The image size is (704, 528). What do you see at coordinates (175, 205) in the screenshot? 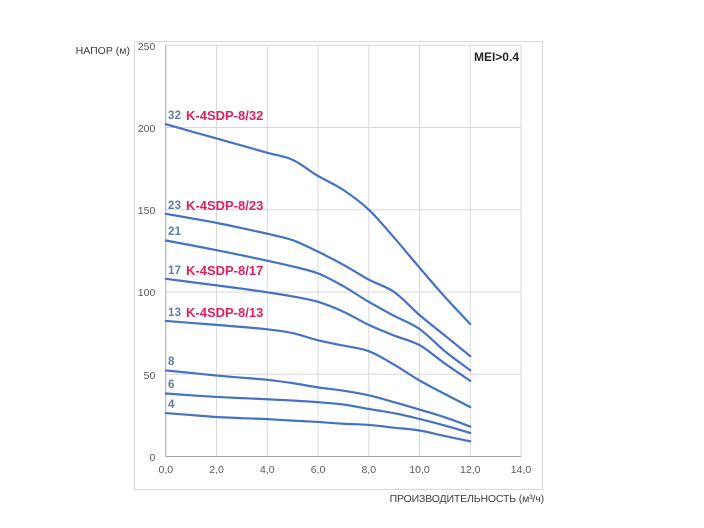
I see `series-stage-label: 23` at bounding box center [175, 205].